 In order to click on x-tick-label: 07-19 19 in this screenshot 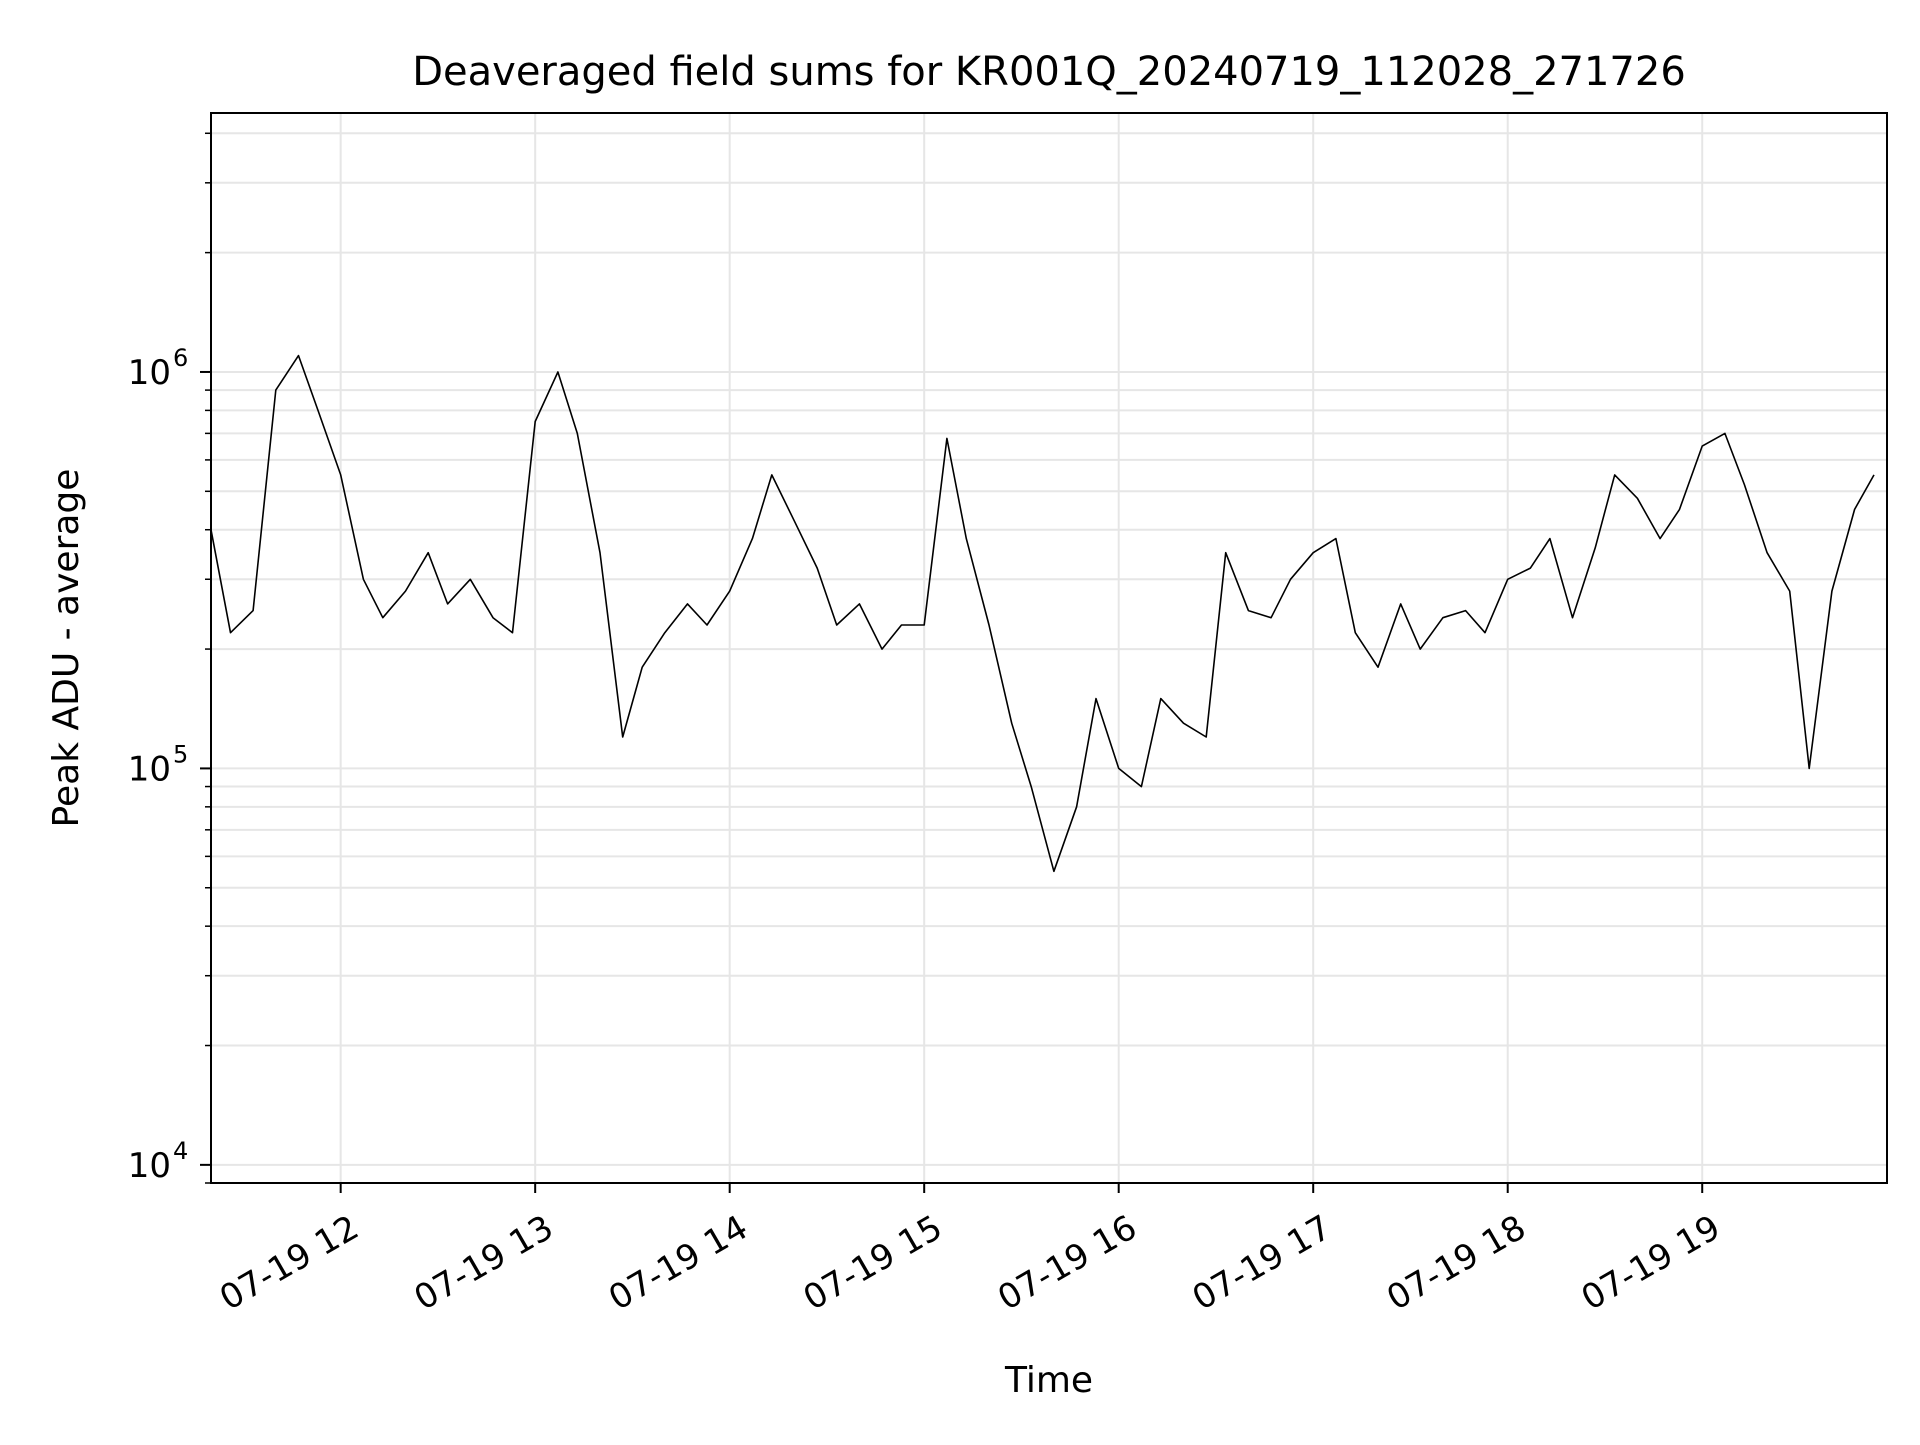, I will do `click(1651, 1263)`.